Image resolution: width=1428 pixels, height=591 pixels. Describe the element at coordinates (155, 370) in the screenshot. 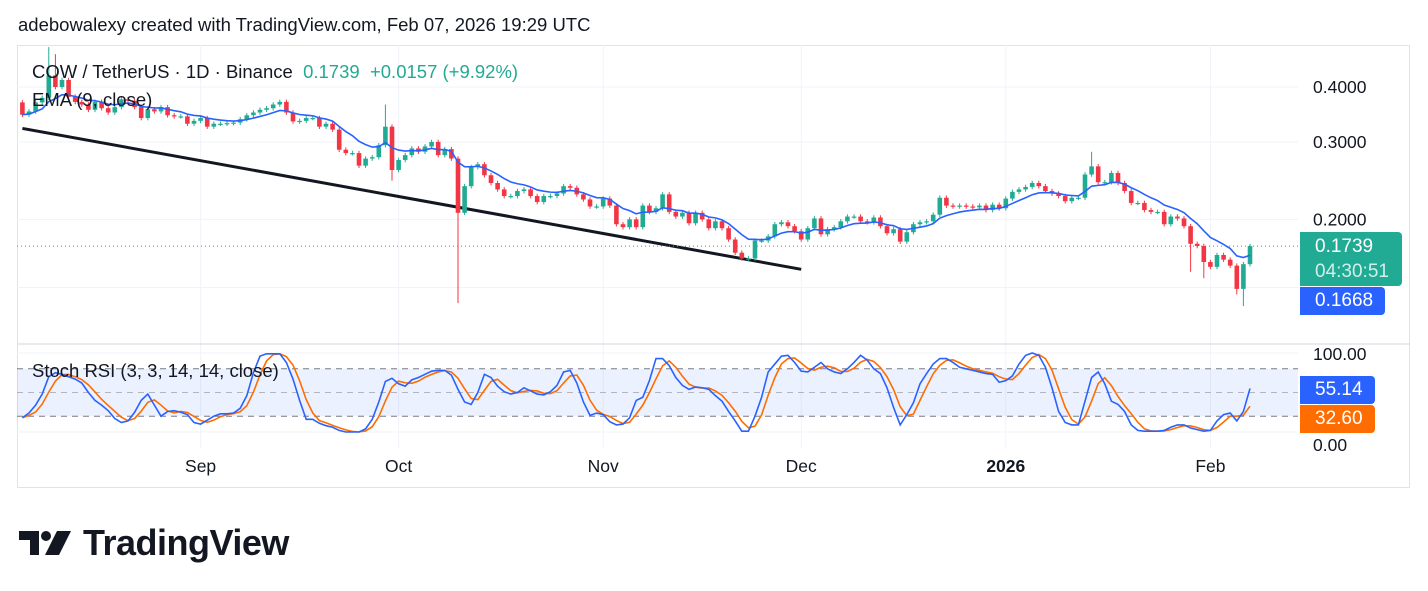

I see `stoch-rsi-legend: Stoch RSI (3, 3, 14, 14, close)` at that location.